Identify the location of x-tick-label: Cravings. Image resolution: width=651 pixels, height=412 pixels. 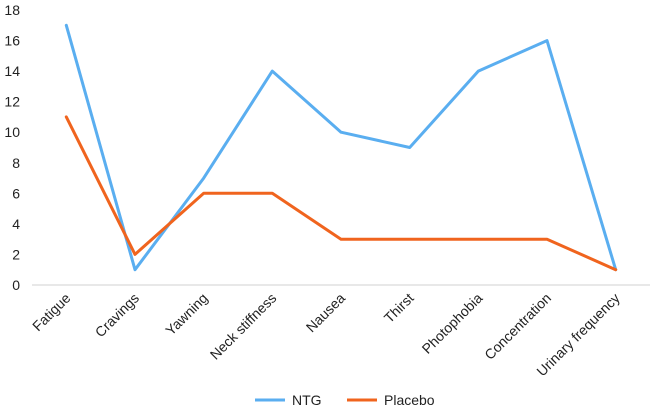
(117, 315).